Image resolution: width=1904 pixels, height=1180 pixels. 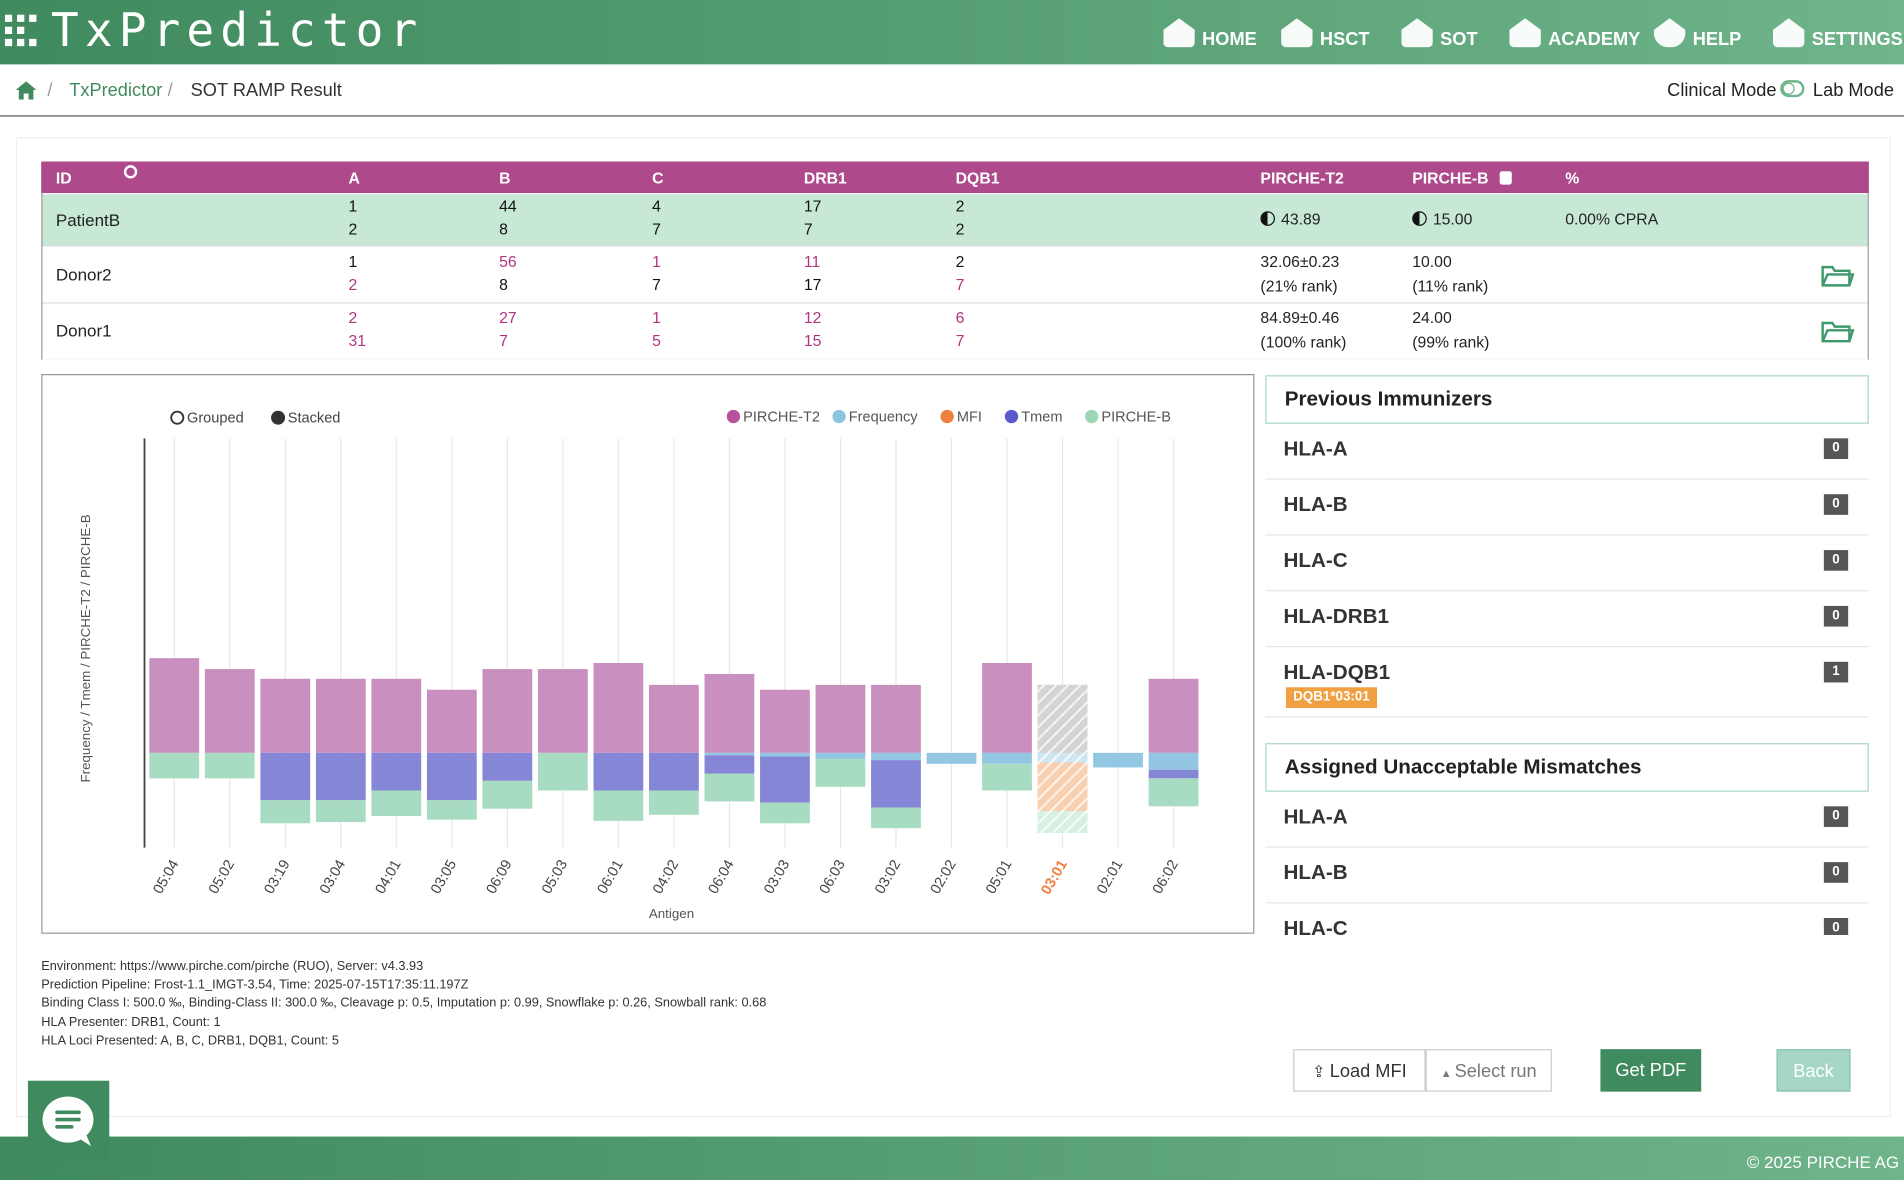 I want to click on logo, so click(x=20, y=30).